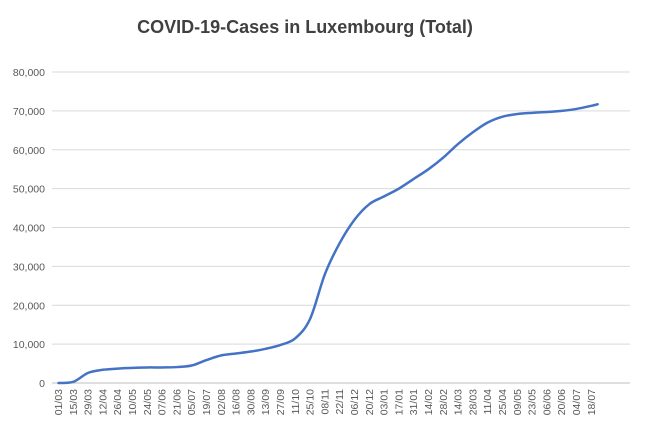 The image size is (646, 429). Describe the element at coordinates (429, 402) in the screenshot. I see `x-tick-label: 14/02` at that location.